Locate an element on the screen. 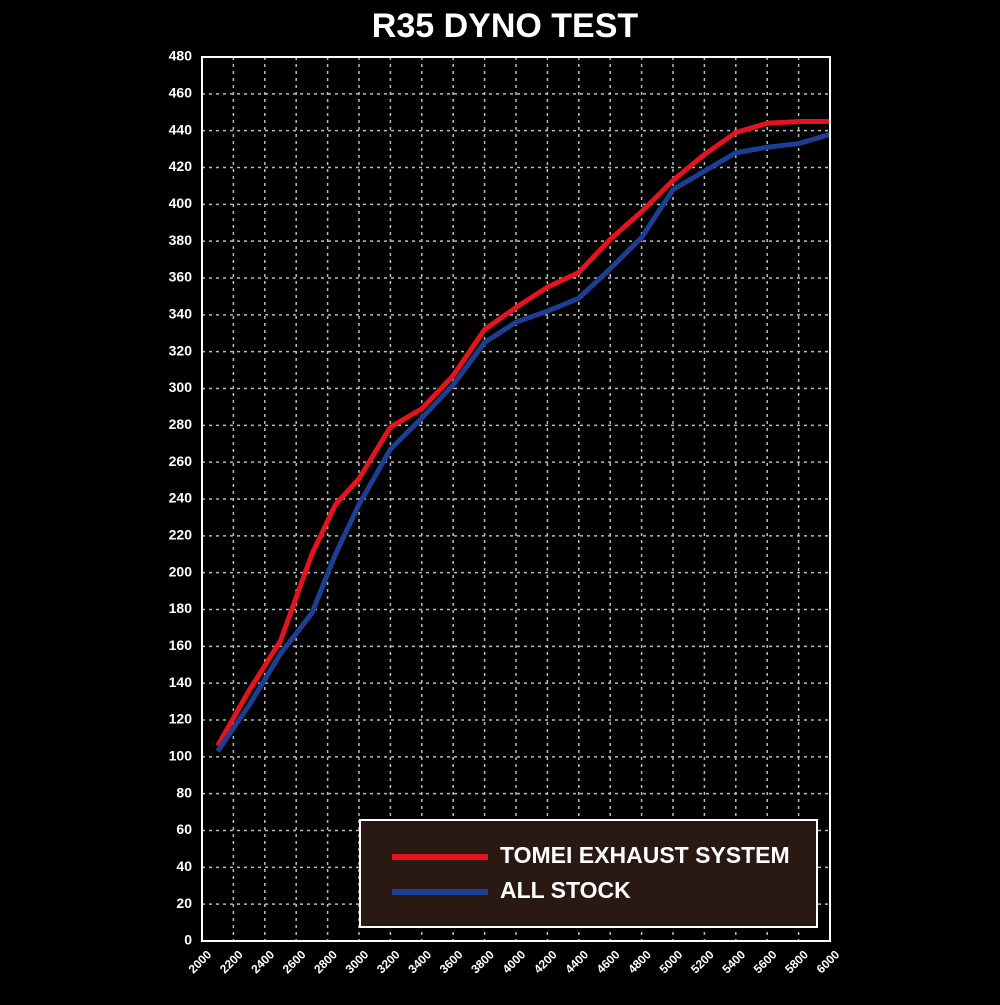 The image size is (1000, 1005). y-tick-label: 380 is located at coordinates (181, 240).